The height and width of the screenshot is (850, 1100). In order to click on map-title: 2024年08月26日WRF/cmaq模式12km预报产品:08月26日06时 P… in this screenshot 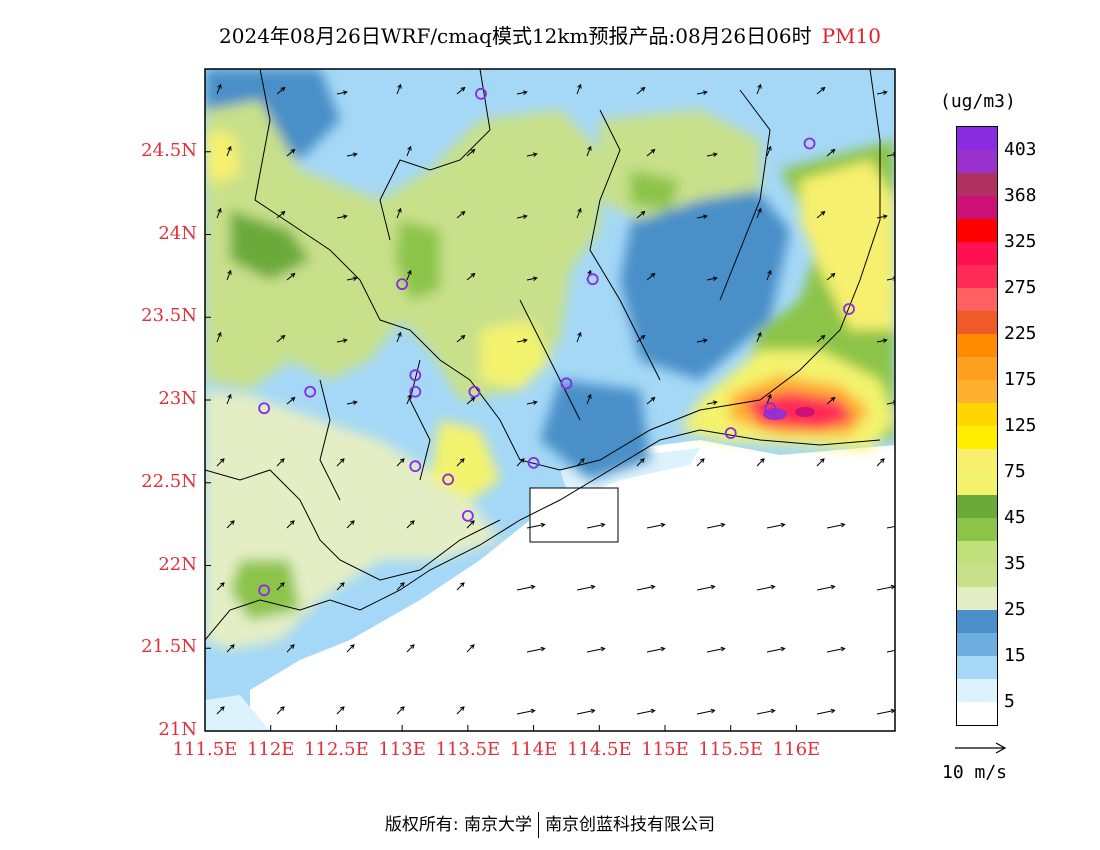, I will do `click(550, 34)`.